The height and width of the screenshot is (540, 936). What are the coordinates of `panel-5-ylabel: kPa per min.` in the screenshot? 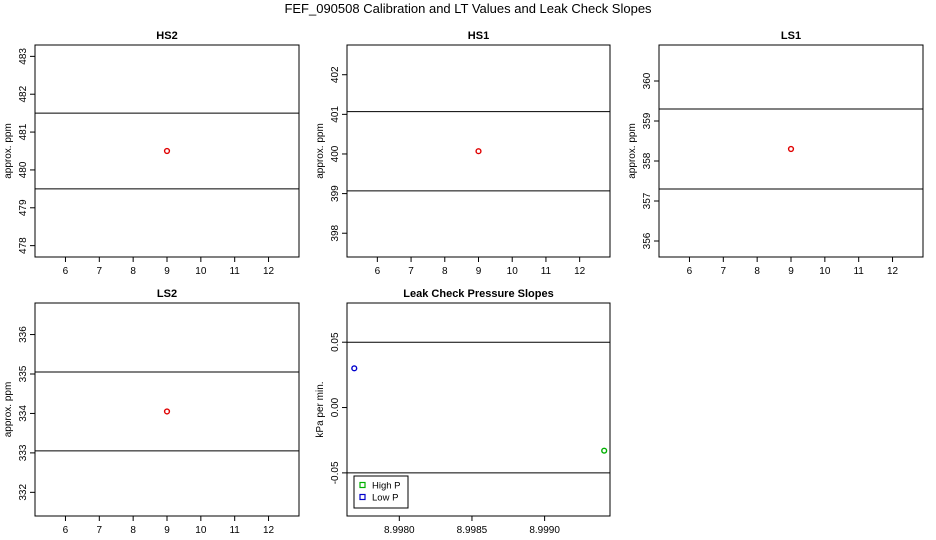 It's located at (320, 409).